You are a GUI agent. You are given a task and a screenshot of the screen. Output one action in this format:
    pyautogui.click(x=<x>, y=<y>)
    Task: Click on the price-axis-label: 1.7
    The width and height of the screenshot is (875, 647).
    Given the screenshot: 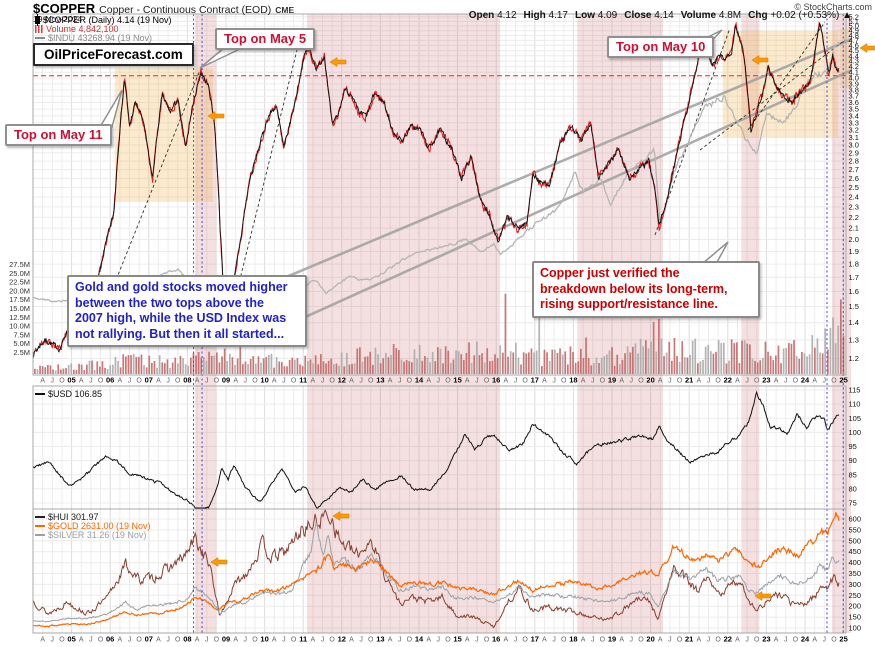 What is the action you would take?
    pyautogui.click(x=854, y=277)
    